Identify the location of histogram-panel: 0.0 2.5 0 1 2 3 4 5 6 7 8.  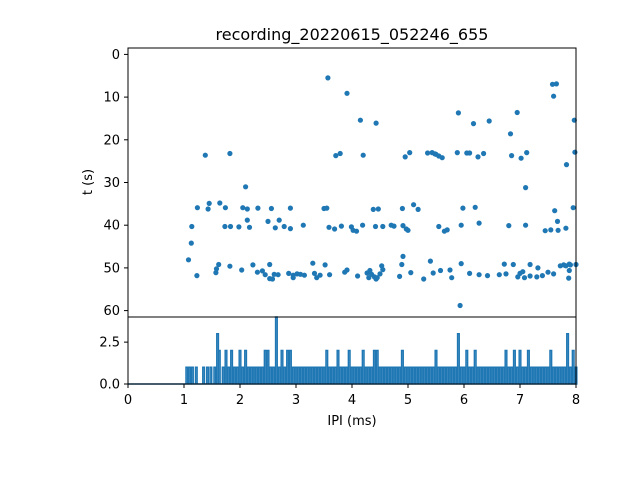
(339, 362).